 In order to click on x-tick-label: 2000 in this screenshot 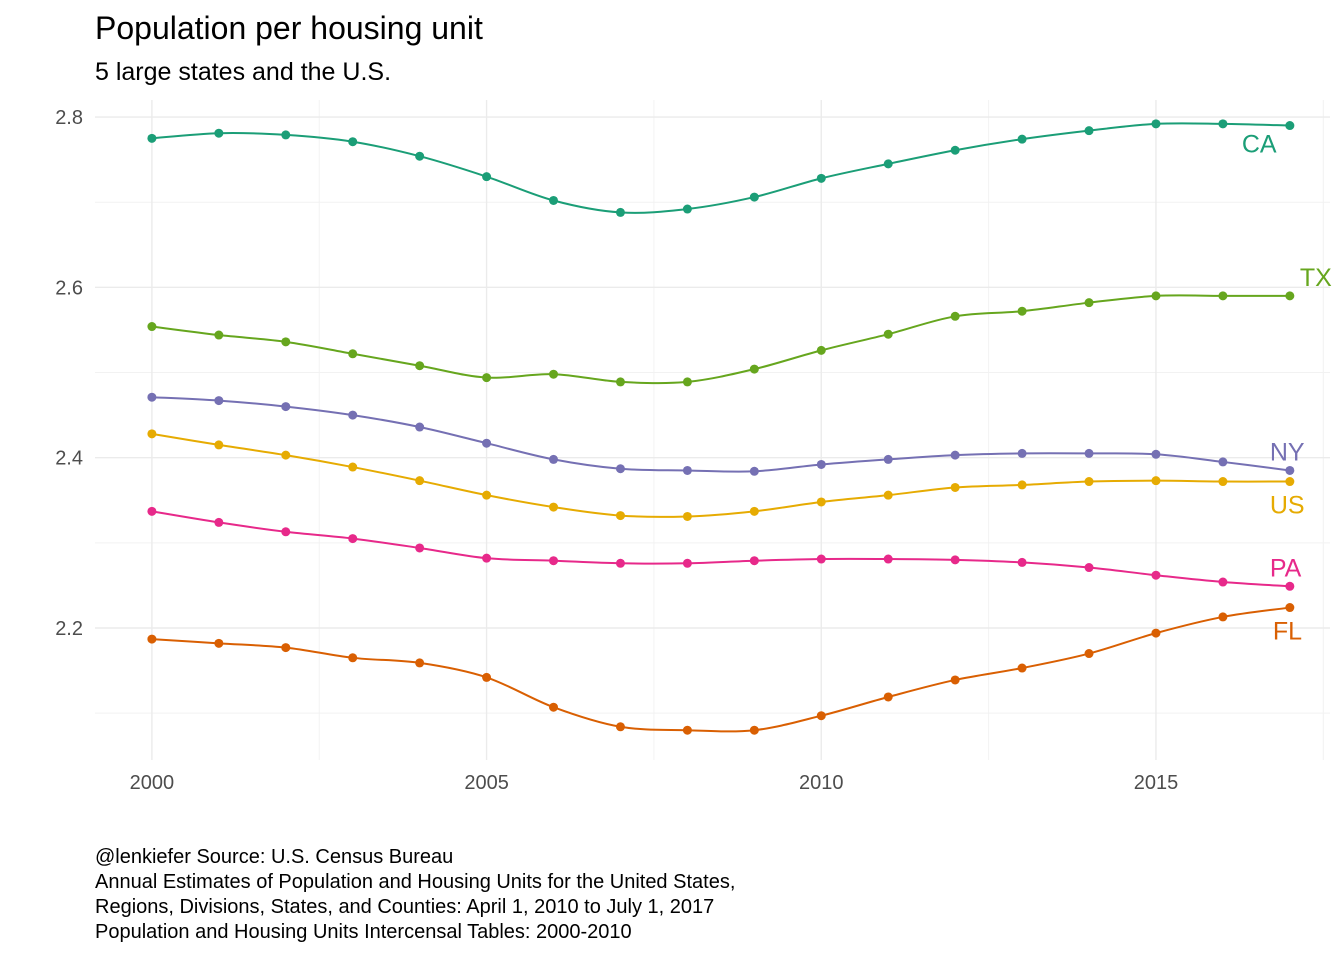, I will do `click(152, 783)`.